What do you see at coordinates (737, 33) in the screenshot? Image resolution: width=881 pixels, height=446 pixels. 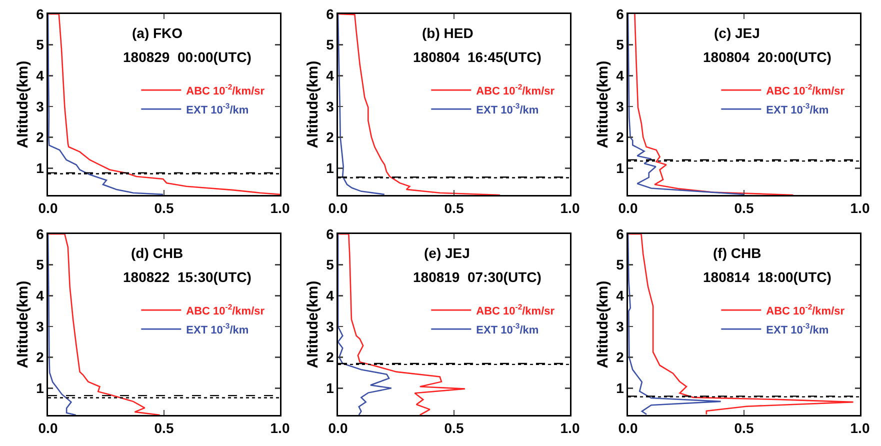 I see `text: (c) JEJ` at bounding box center [737, 33].